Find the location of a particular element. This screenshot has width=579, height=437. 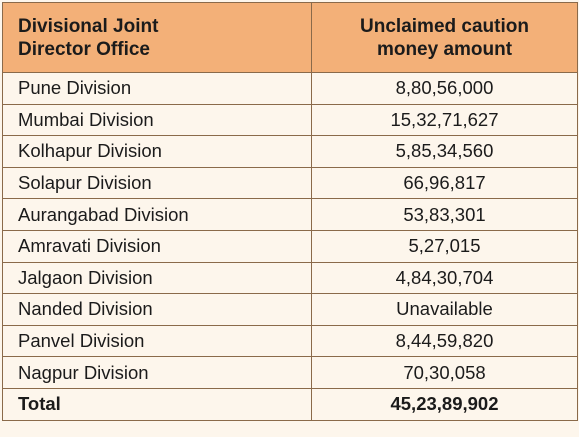

division-name: Jalgaon Division is located at coordinates (157, 278).